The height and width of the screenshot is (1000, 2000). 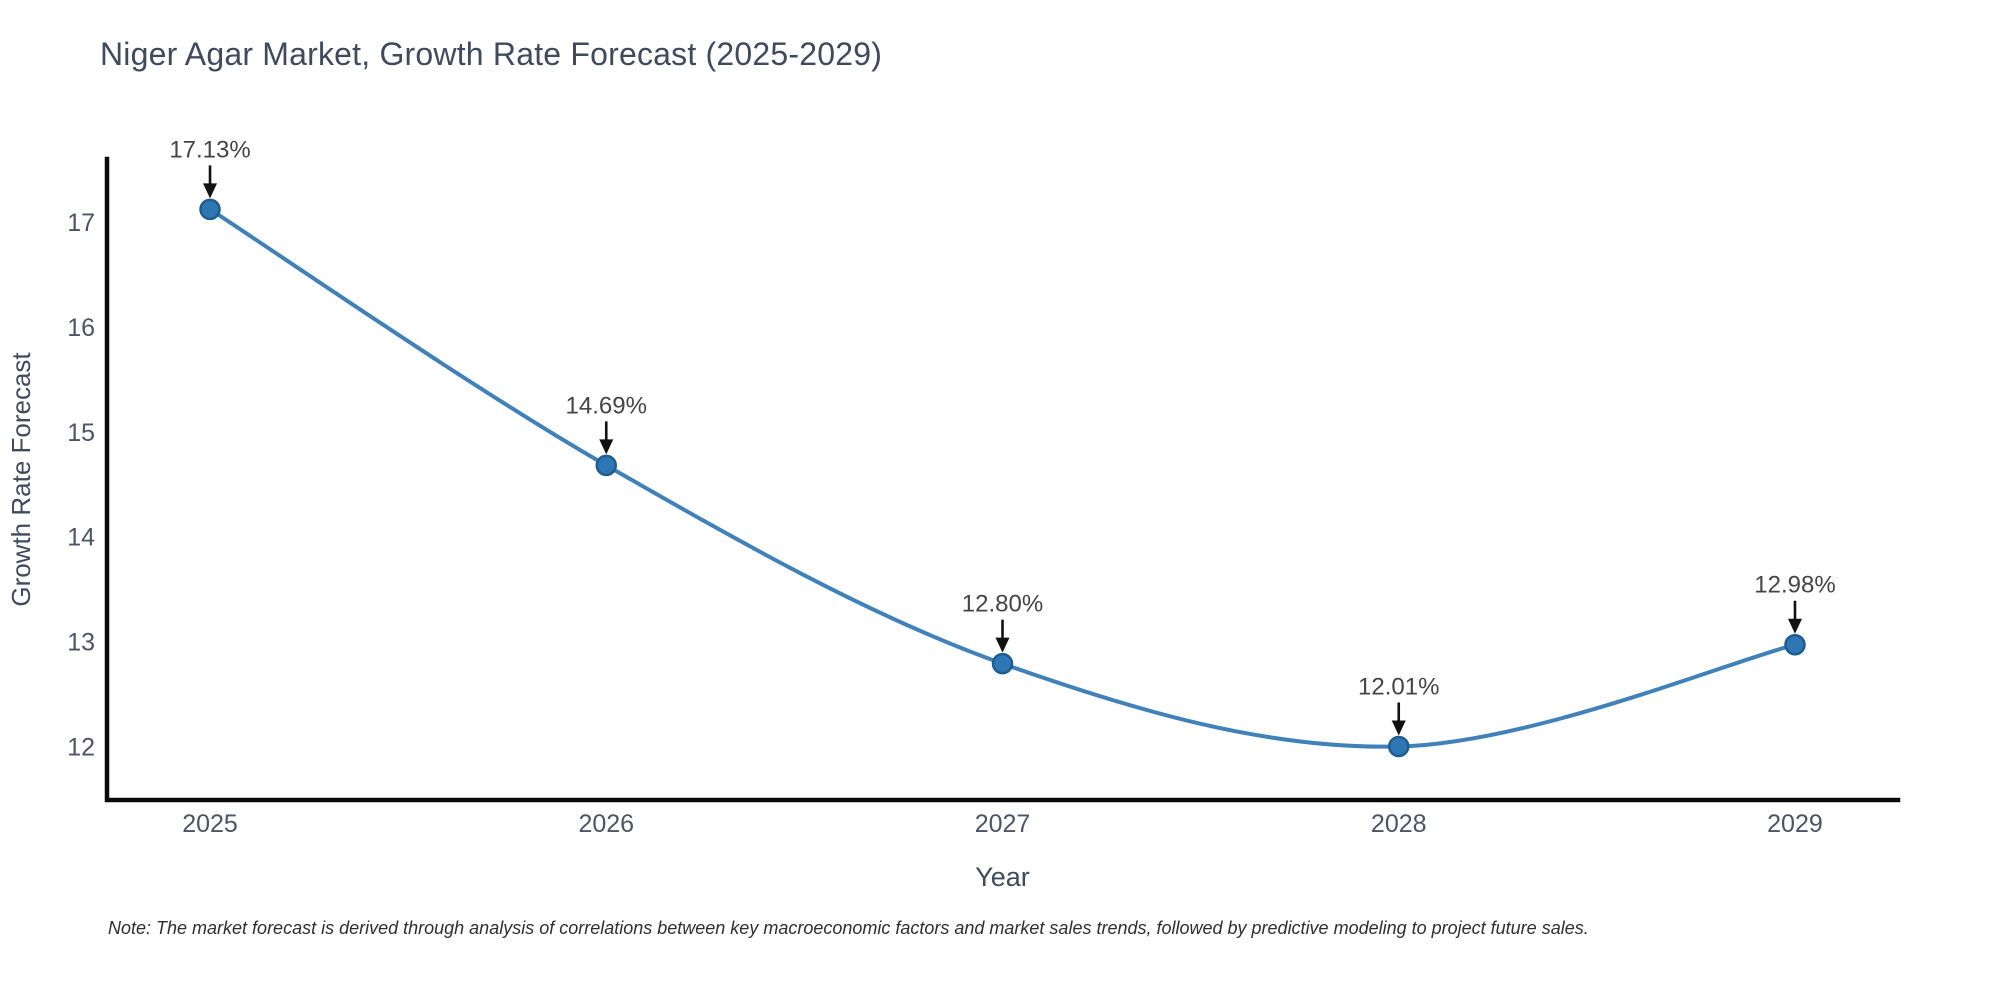 I want to click on y-tick-label: 16, so click(x=81, y=328).